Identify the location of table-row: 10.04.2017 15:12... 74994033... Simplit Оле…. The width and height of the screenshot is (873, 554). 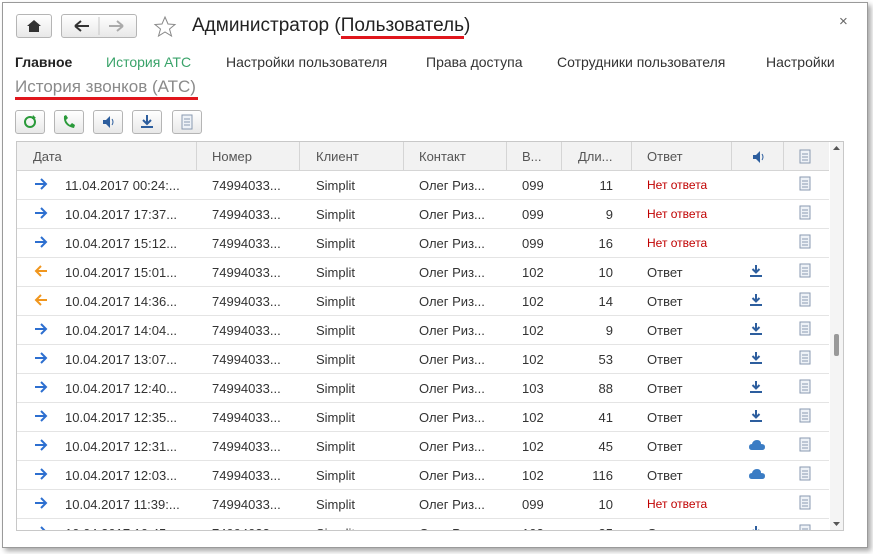
(423, 243).